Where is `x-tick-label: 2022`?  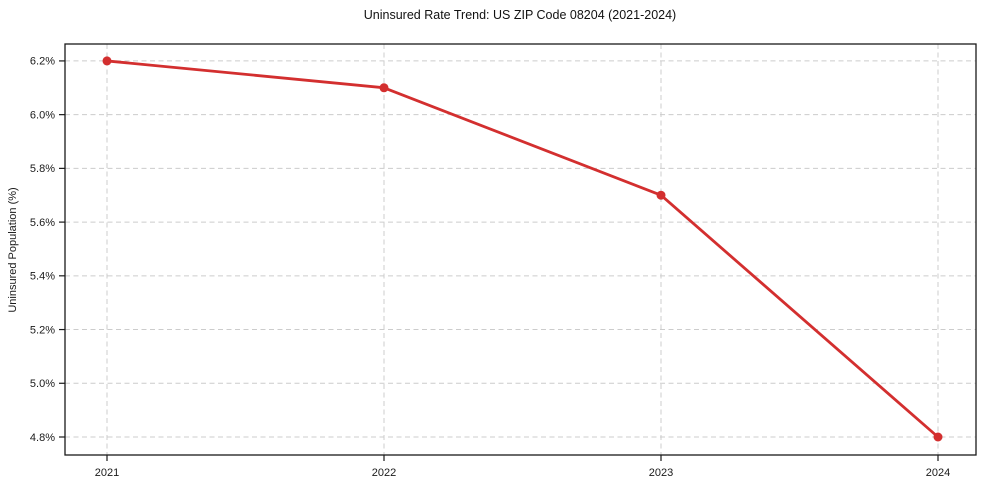
x-tick-label: 2022 is located at coordinates (384, 473).